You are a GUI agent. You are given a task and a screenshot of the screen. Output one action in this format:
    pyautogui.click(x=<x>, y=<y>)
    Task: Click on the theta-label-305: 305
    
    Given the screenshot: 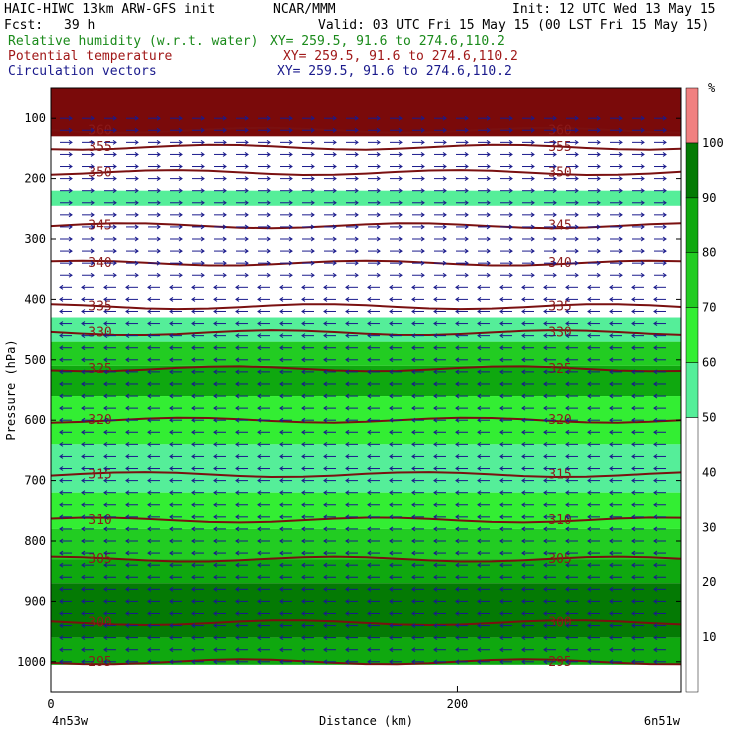 What is the action you would take?
    pyautogui.click(x=559, y=559)
    